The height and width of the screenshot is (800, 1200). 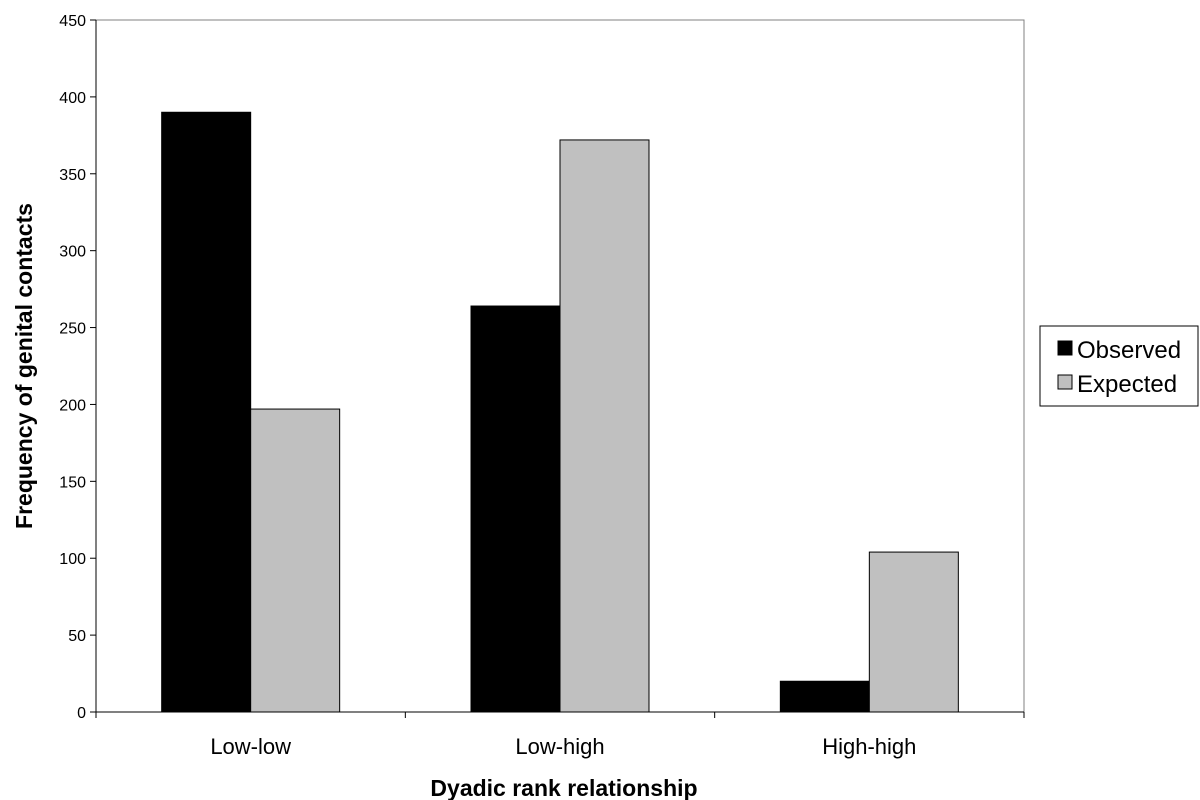 I want to click on y-tick-label-350: 350, so click(x=72, y=175).